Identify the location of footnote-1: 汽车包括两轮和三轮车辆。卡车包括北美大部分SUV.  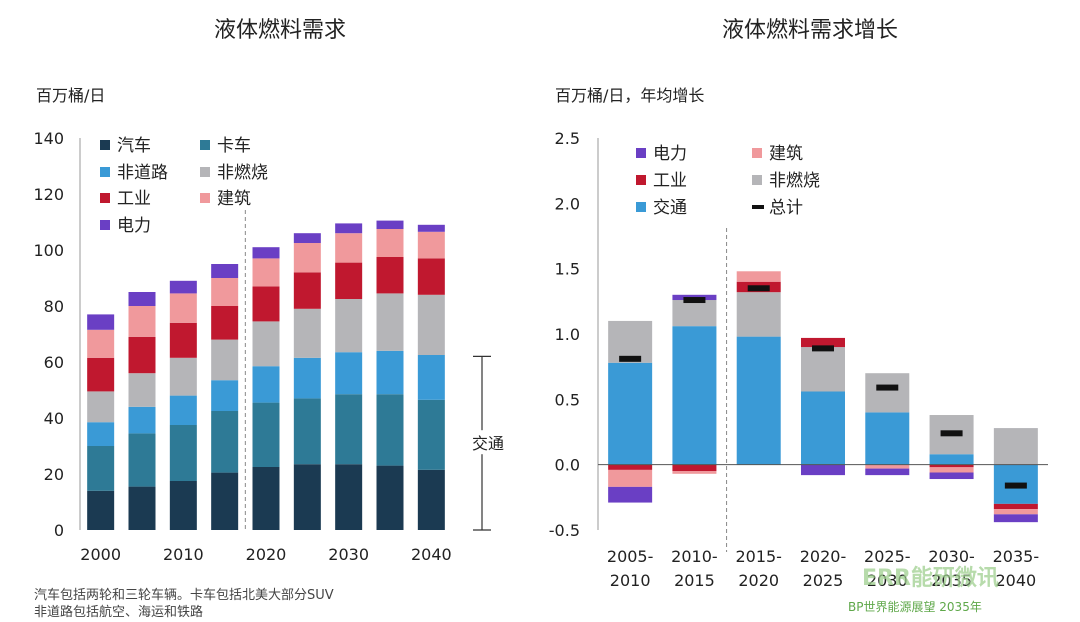
(184, 595).